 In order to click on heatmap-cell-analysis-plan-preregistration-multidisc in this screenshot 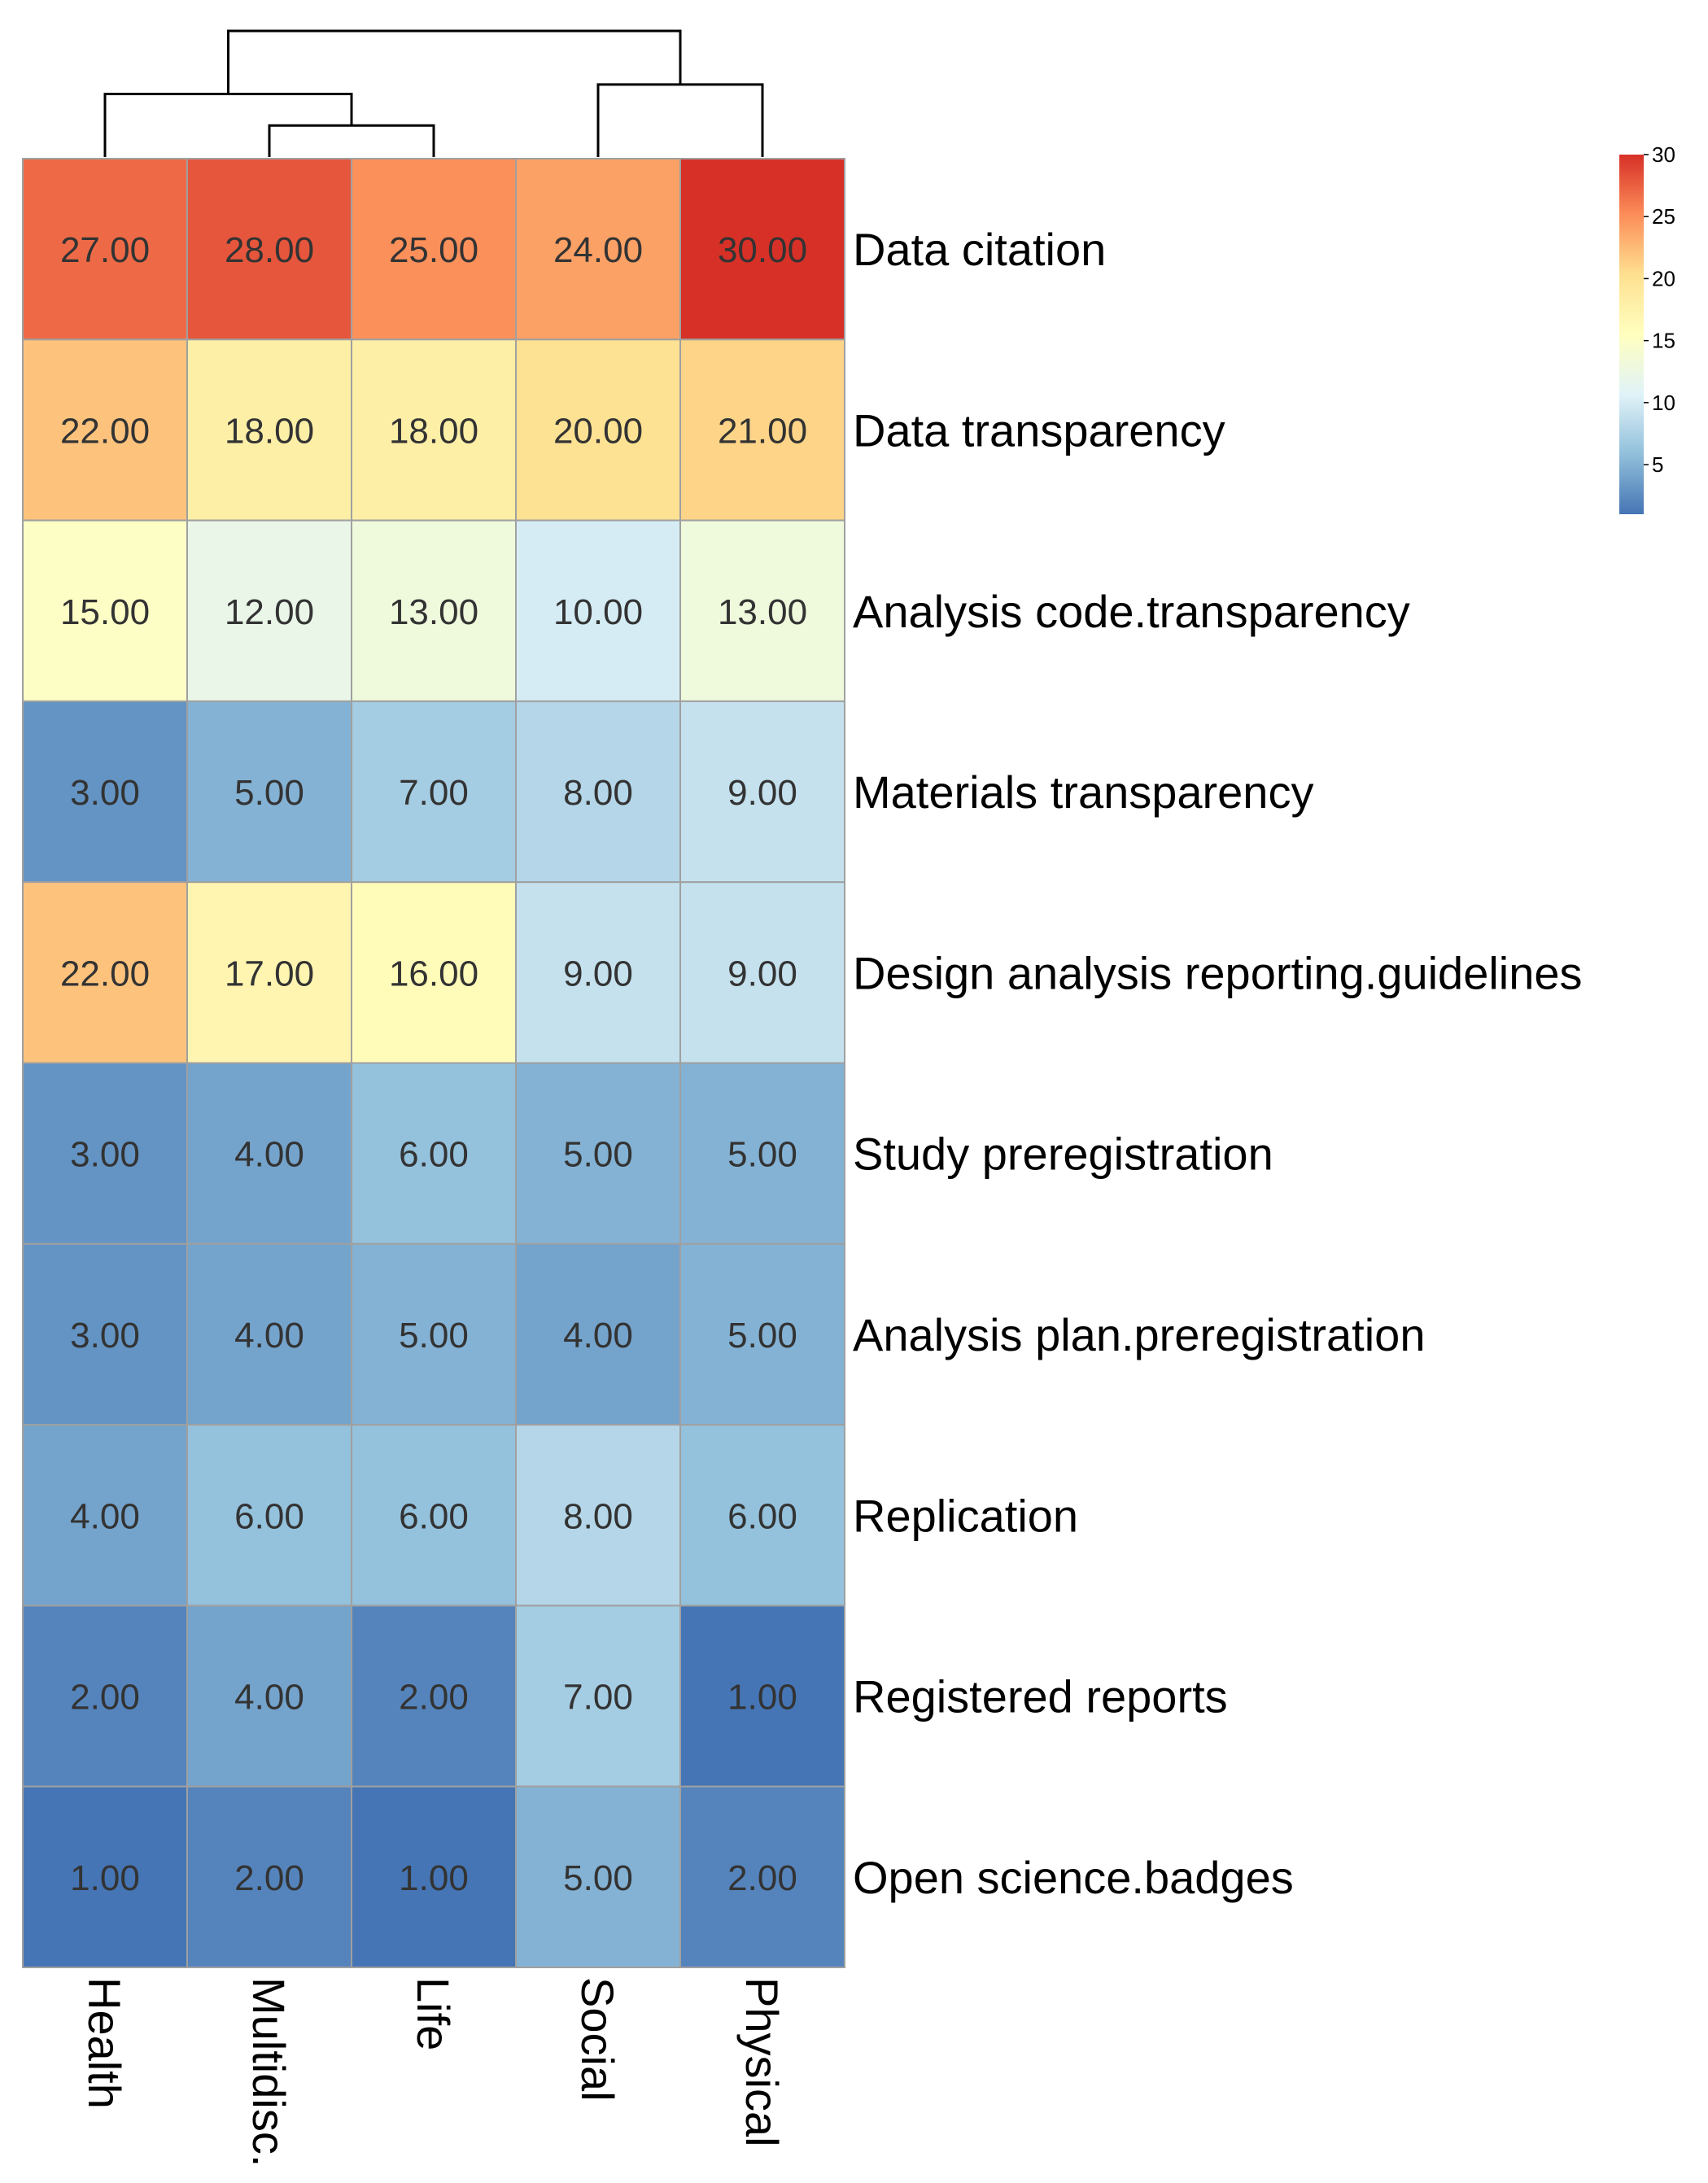, I will do `click(269, 1334)`.